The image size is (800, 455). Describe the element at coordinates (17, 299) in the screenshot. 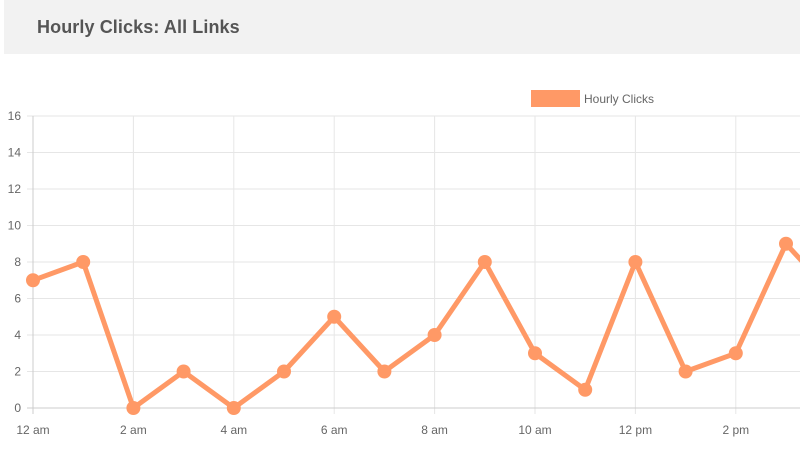

I see `y-tick-label: 6` at that location.